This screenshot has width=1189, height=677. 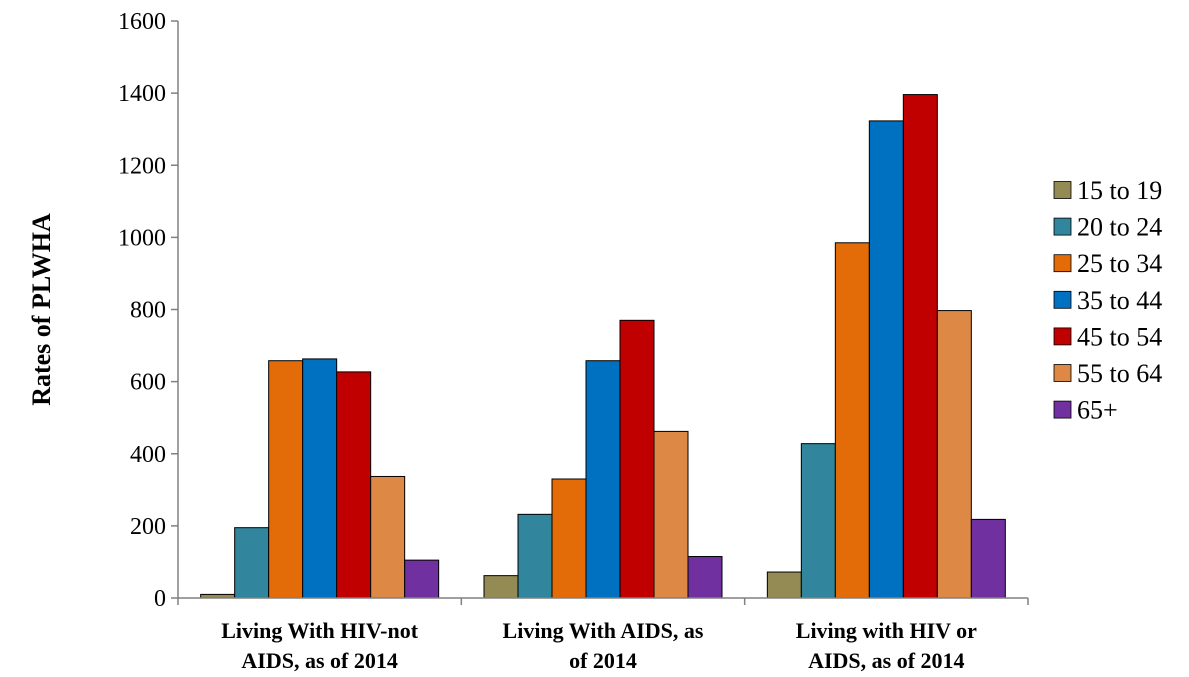 I want to click on legend-item: 65+, so click(x=1085, y=410).